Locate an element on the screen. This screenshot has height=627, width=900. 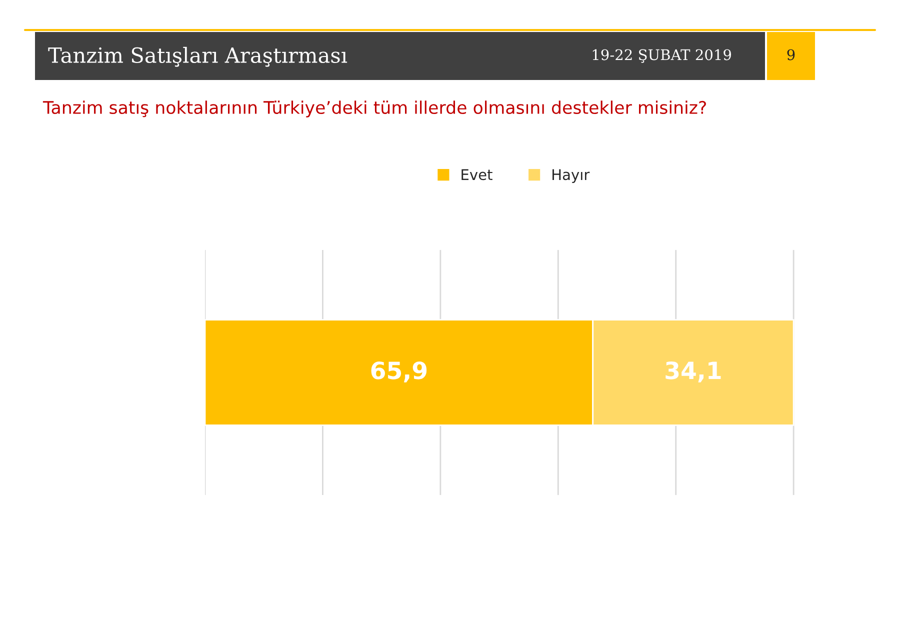
legend-label: Hayır is located at coordinates (571, 176).